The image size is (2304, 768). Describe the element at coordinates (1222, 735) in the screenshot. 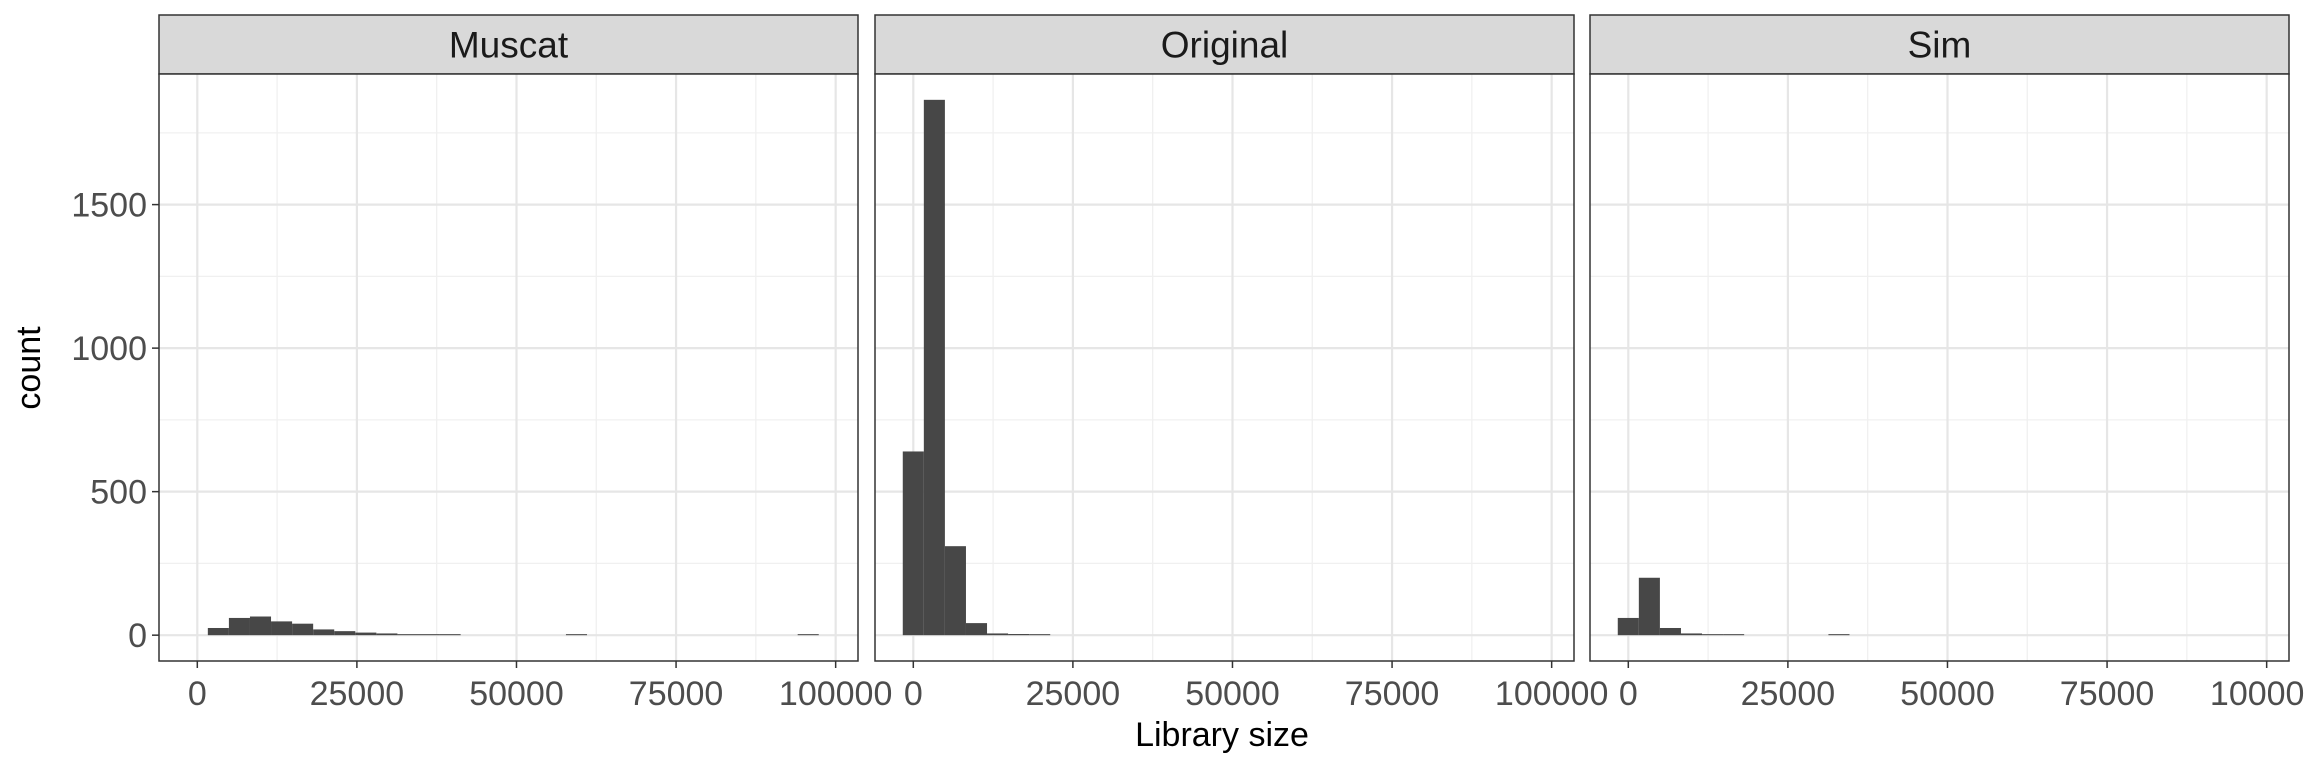

I see `x-axis-title: Library size` at that location.